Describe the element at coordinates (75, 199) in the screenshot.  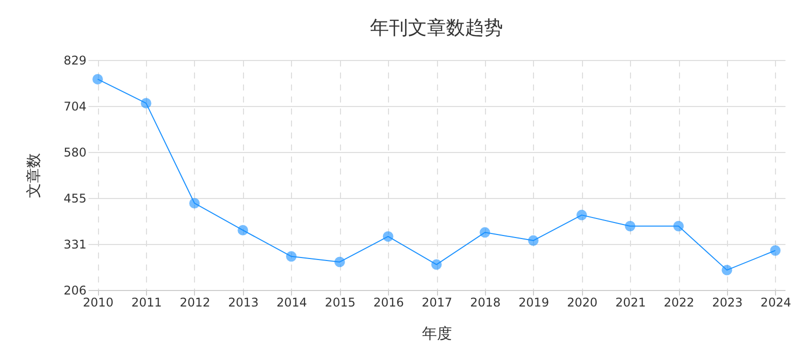
I see `y-tick-label: 455` at that location.